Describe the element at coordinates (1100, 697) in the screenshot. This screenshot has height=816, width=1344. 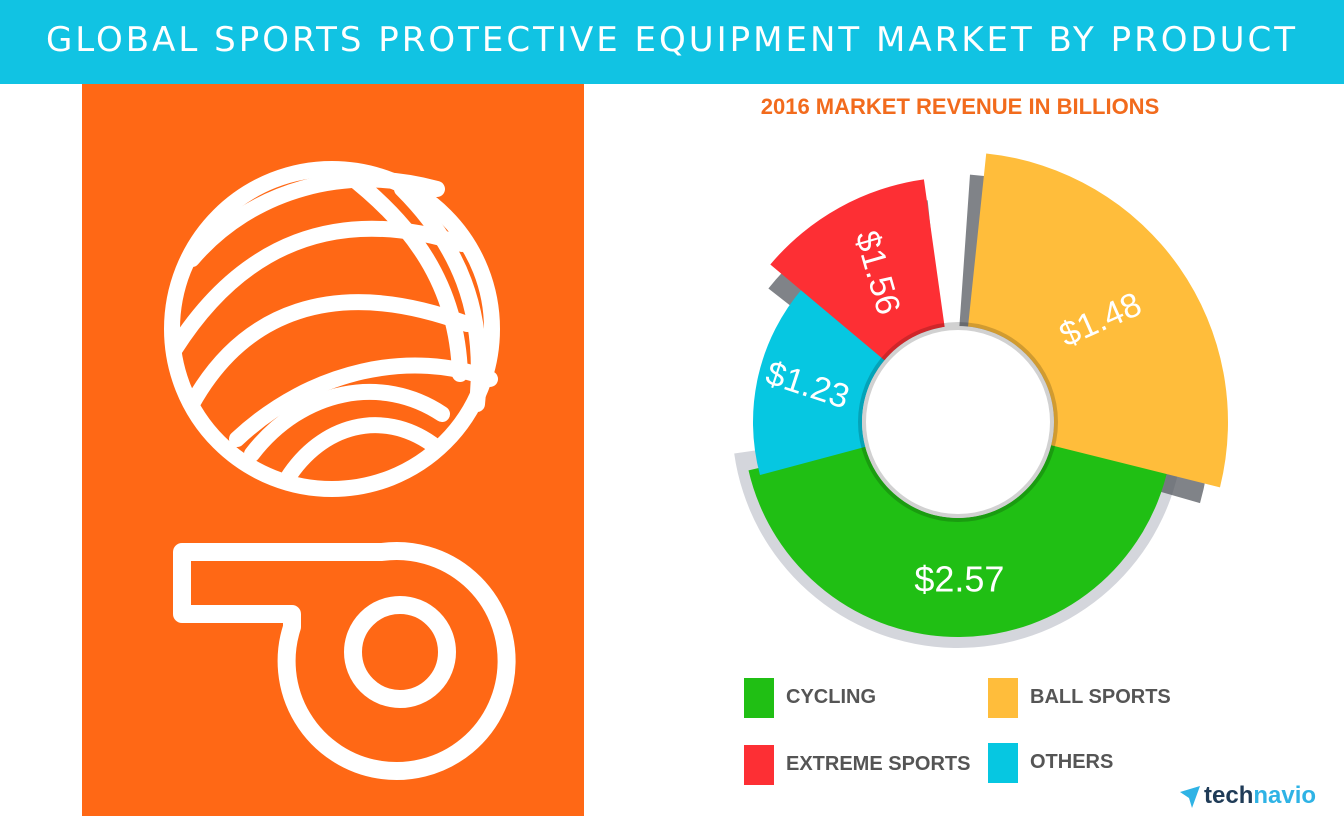
I see `legend-label: BALL SPORTS` at that location.